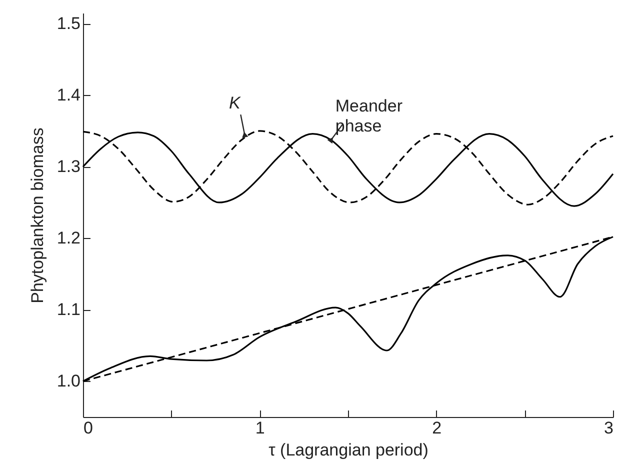 This screenshot has height=472, width=627. I want to click on x-tick-label: 3, so click(609, 428).